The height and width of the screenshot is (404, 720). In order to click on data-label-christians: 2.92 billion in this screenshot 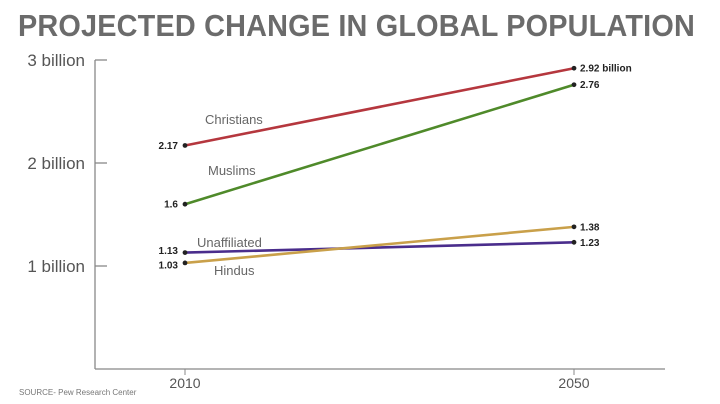, I will do `click(606, 69)`.